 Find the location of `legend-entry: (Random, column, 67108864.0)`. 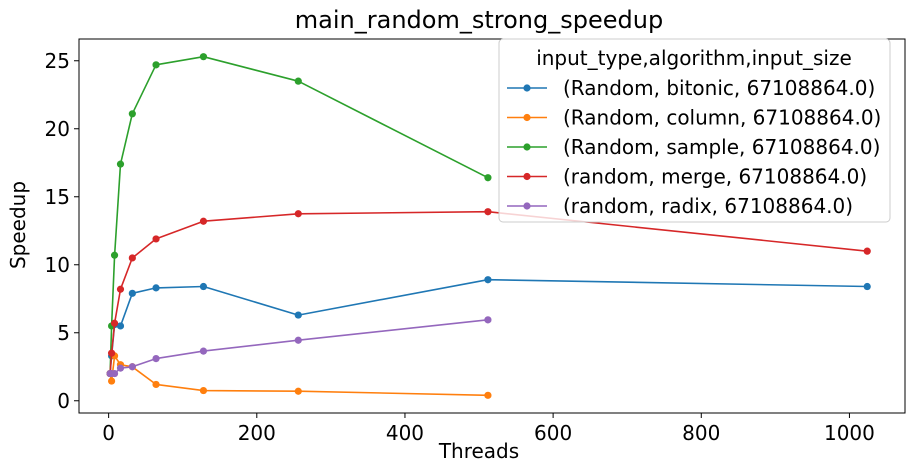

legend-entry: (Random, column, 67108864.0) is located at coordinates (694, 118).